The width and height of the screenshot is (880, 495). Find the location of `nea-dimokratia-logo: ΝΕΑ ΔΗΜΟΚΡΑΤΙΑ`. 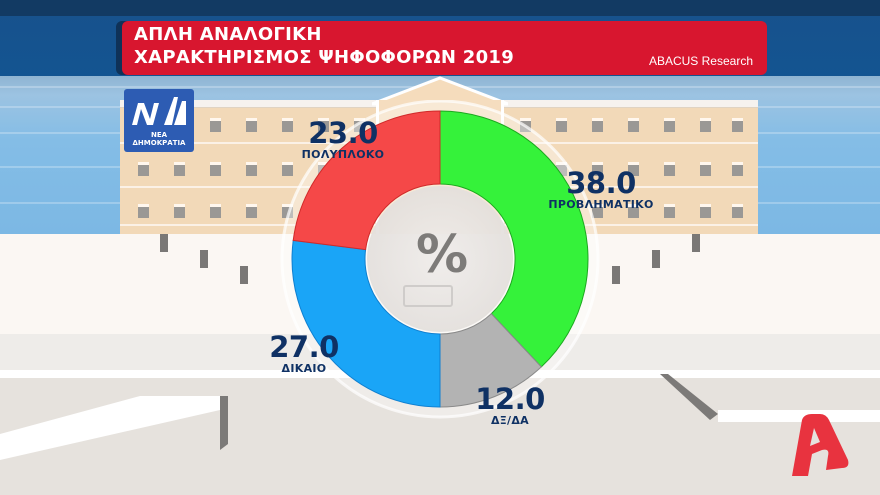

nea-dimokratia-logo: ΝΕΑ ΔΗΜΟΚΡΑΤΙΑ is located at coordinates (159, 120).